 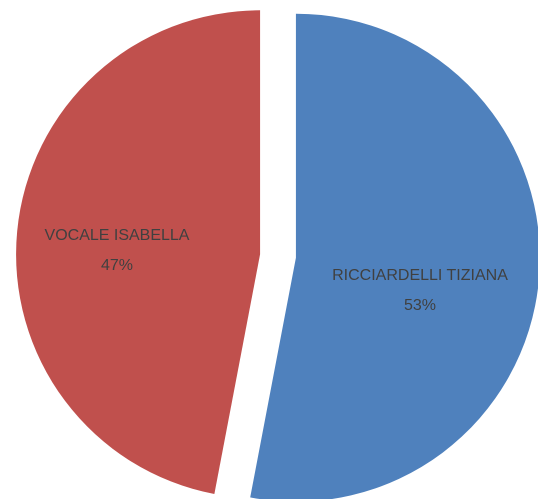 What do you see at coordinates (117, 235) in the screenshot?
I see `slice-name-label: VOCALE ISABELLA` at bounding box center [117, 235].